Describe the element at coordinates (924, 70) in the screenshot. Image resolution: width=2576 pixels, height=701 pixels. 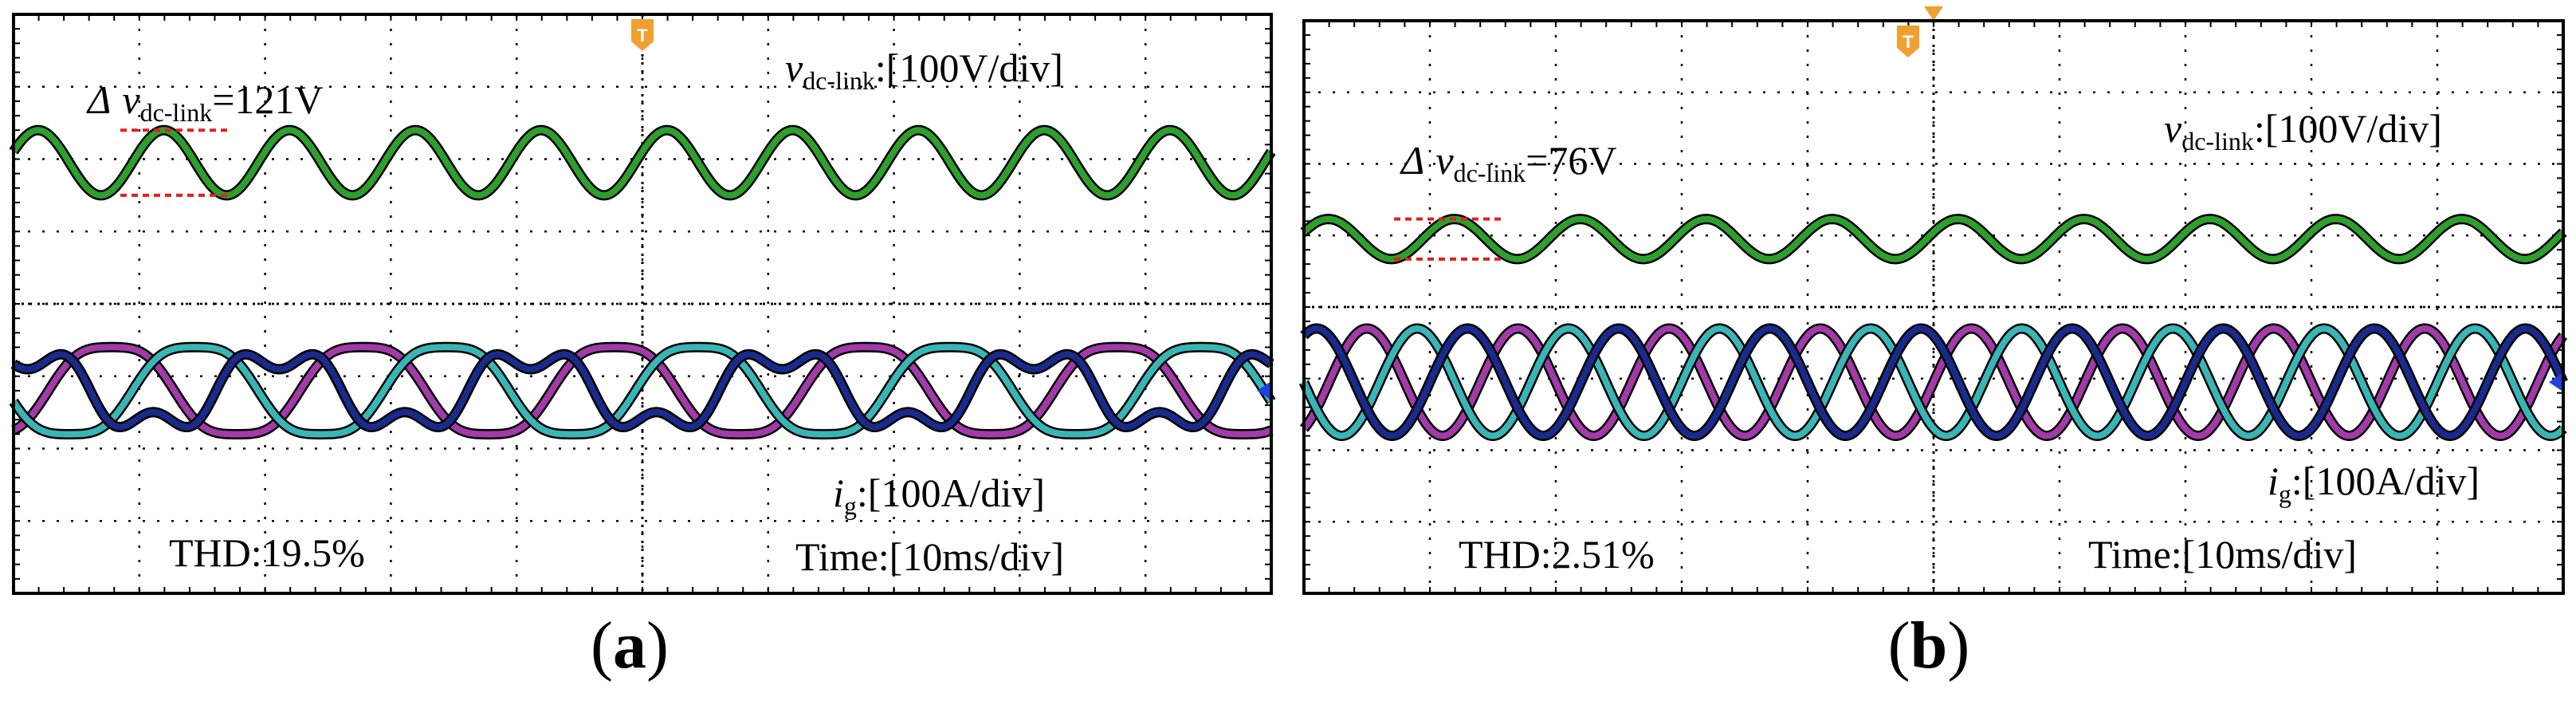
I see `panel-a-voltage-label: vdc-link:[100V/div]` at that location.